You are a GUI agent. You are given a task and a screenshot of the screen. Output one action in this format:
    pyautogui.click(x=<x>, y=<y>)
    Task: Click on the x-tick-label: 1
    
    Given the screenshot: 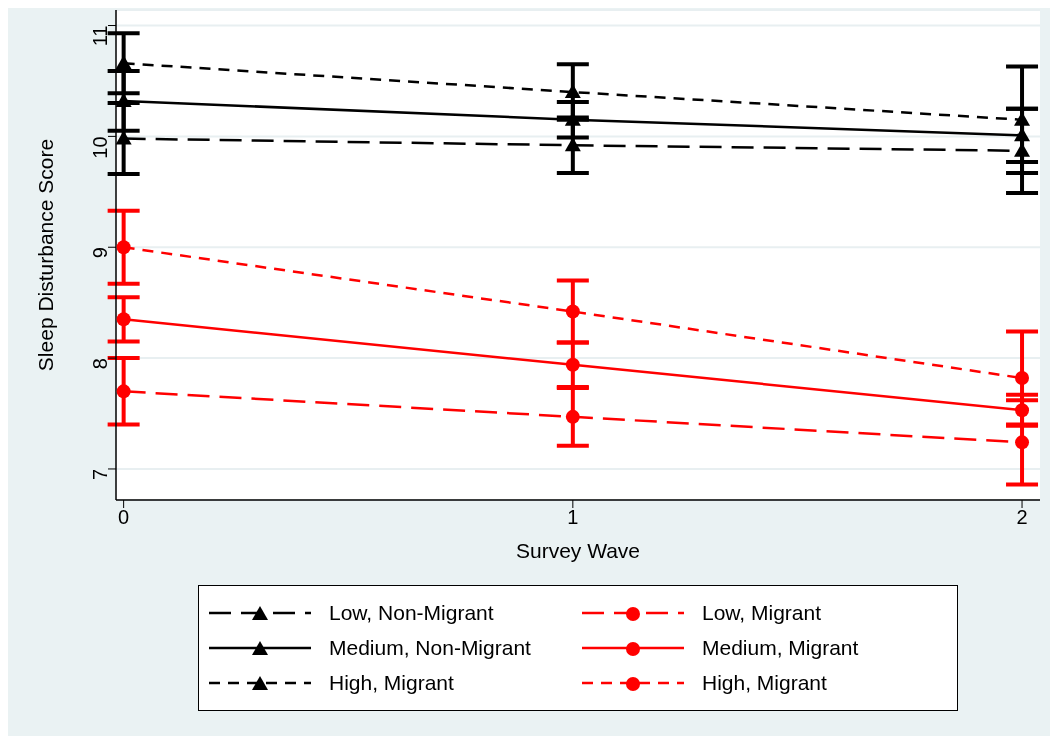 What is the action you would take?
    pyautogui.click(x=573, y=517)
    